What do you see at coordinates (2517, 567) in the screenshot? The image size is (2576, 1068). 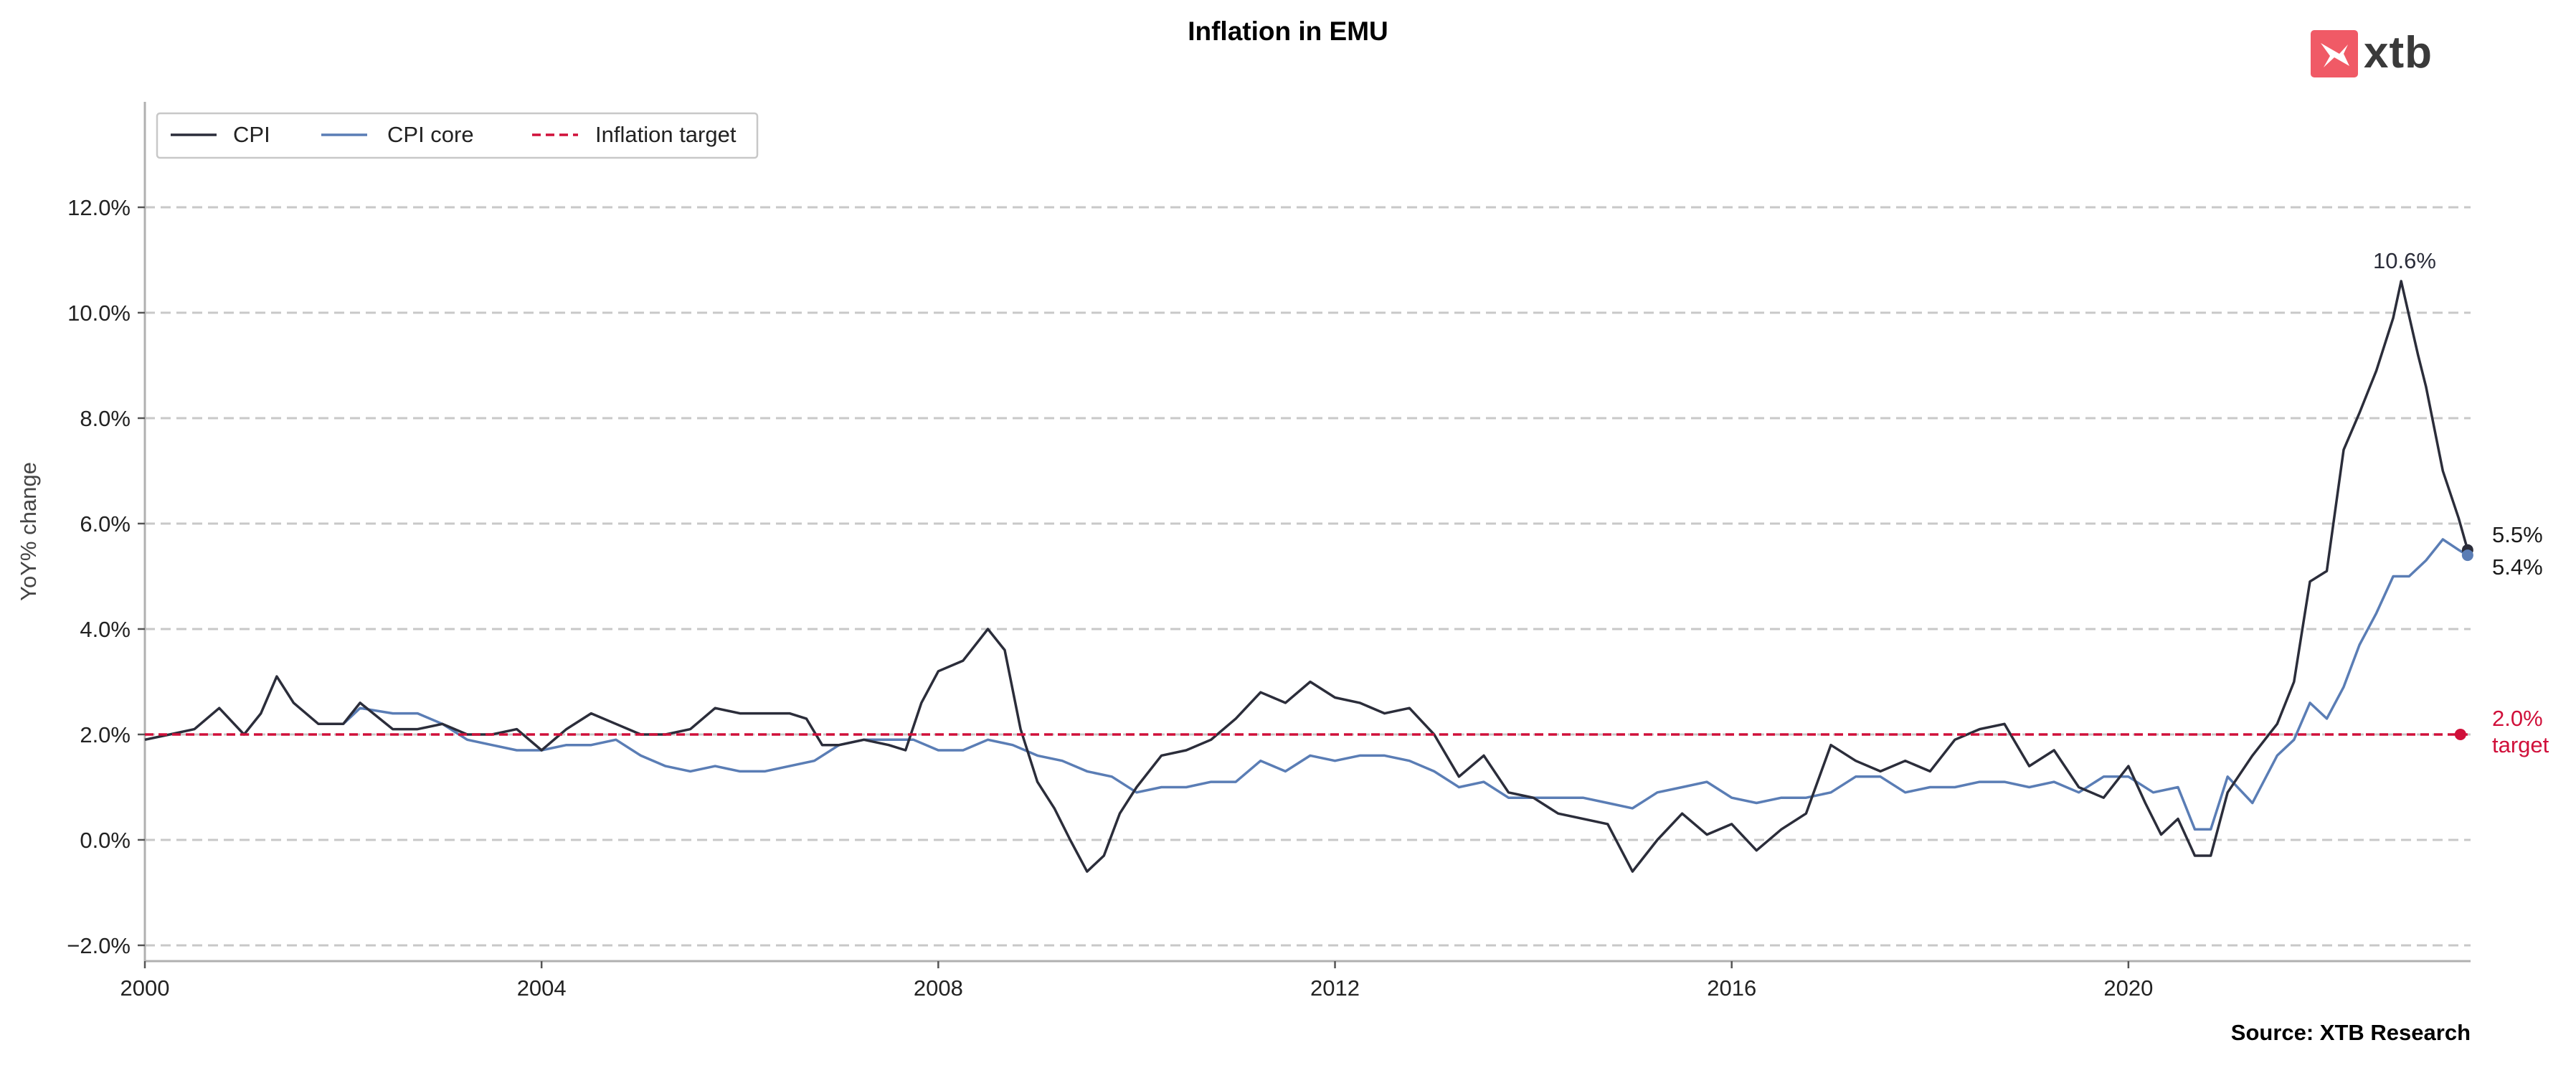 I see `cpi-core-end-label: 5.4%` at bounding box center [2517, 567].